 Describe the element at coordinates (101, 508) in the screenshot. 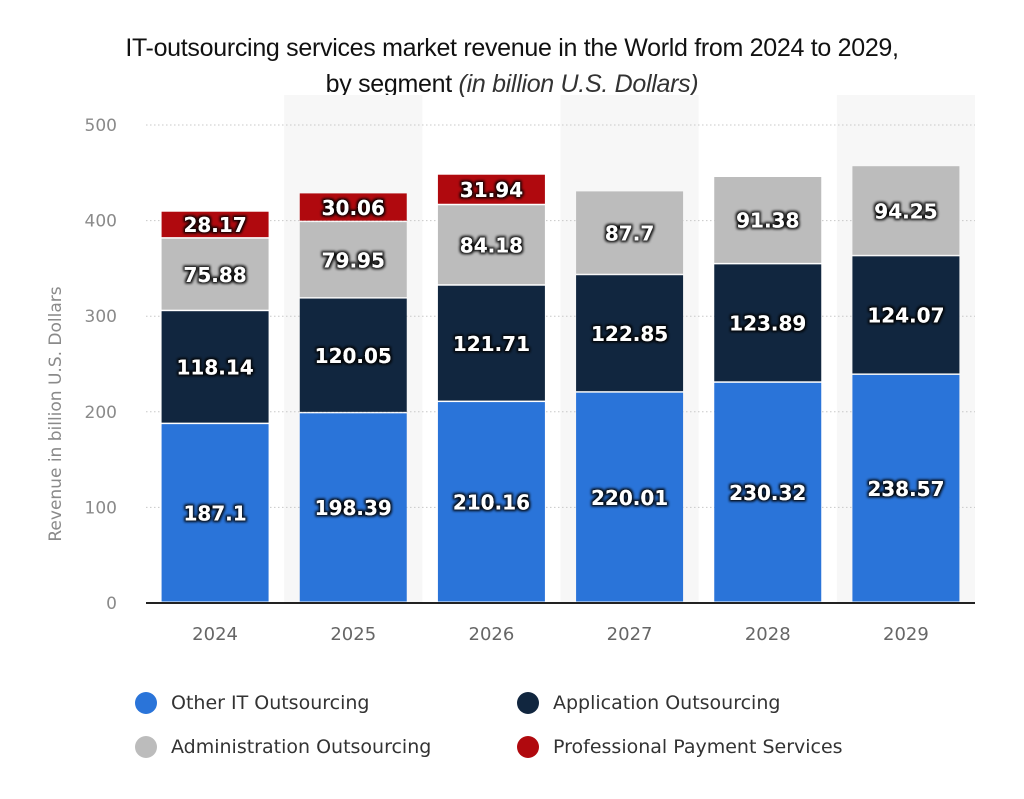

I see `y-tick-label: 100` at that location.